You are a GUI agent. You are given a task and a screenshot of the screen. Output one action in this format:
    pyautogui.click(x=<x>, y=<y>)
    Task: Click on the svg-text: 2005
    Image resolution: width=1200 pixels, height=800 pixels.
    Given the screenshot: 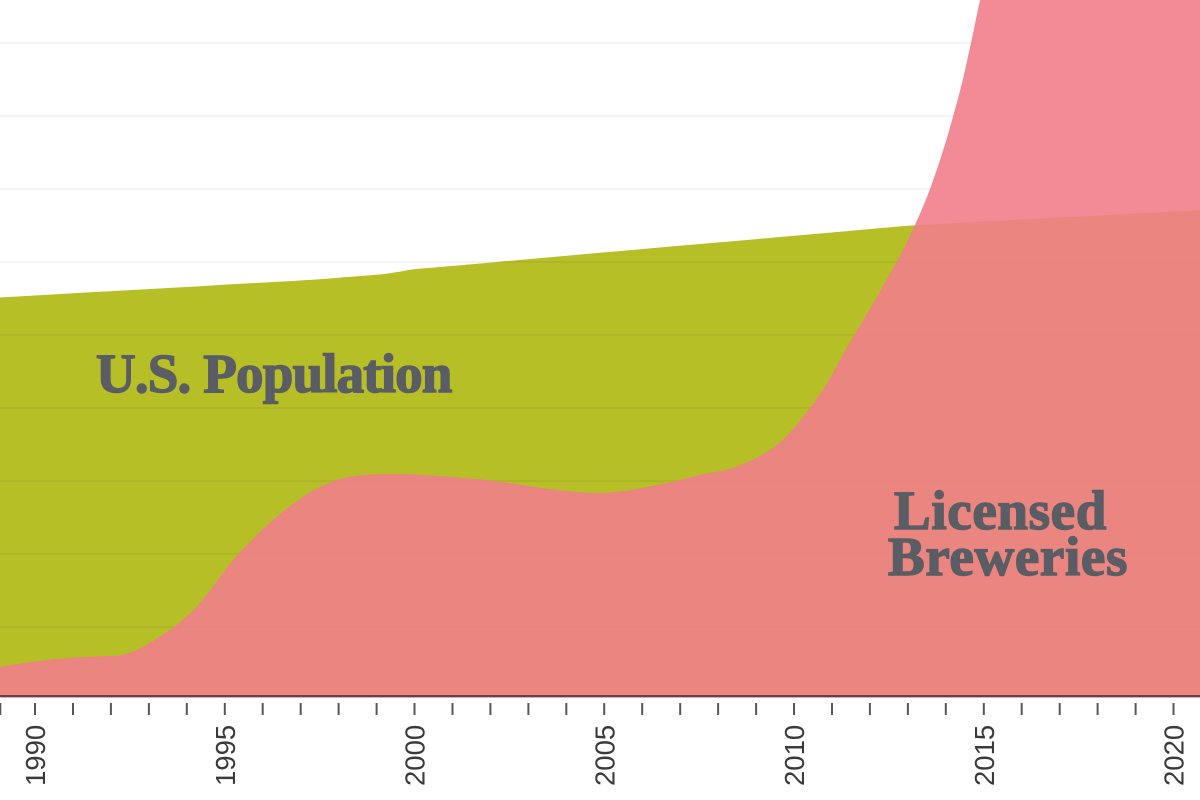 What is the action you would take?
    pyautogui.click(x=604, y=755)
    